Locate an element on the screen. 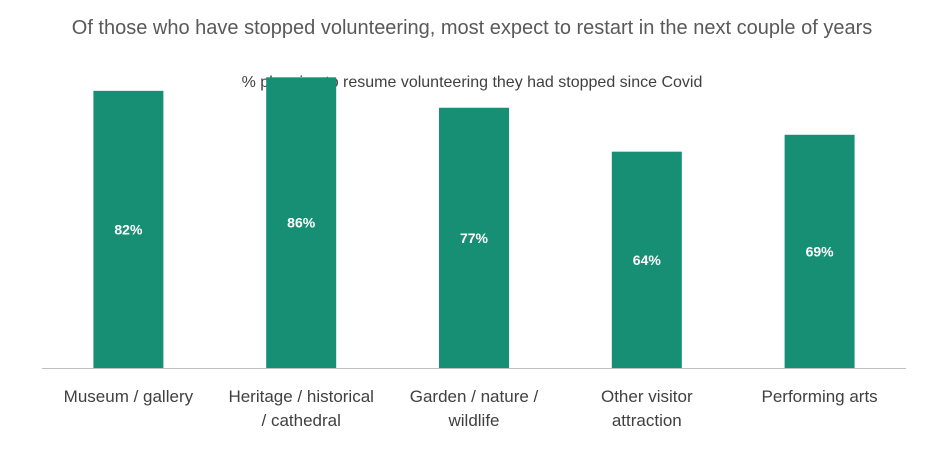 This screenshot has width=944, height=471. category-label: Other visitor is located at coordinates (647, 396).